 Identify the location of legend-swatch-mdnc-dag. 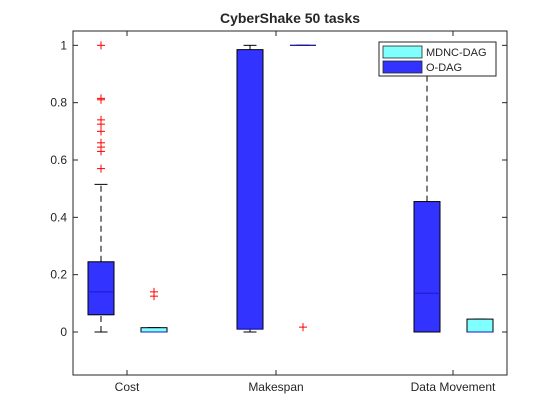
(402, 52).